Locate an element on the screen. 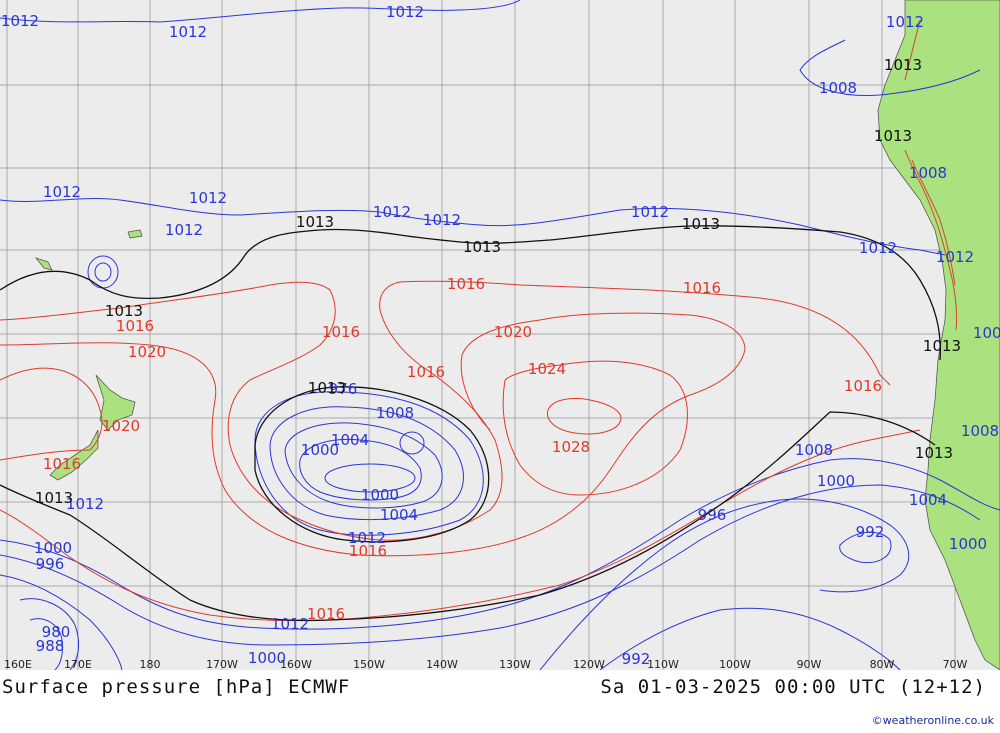 This screenshot has width=1000, height=733. longitude-label: 180 is located at coordinates (150, 664).